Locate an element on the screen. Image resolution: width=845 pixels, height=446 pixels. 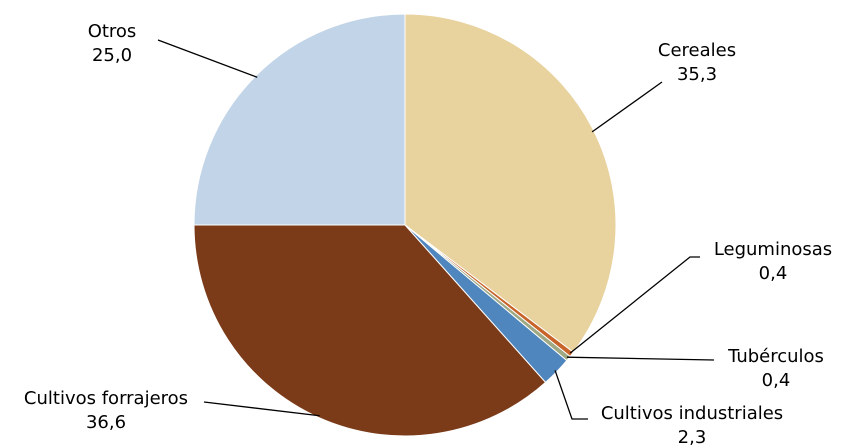
leader-leguminosas is located at coordinates (634, 305).